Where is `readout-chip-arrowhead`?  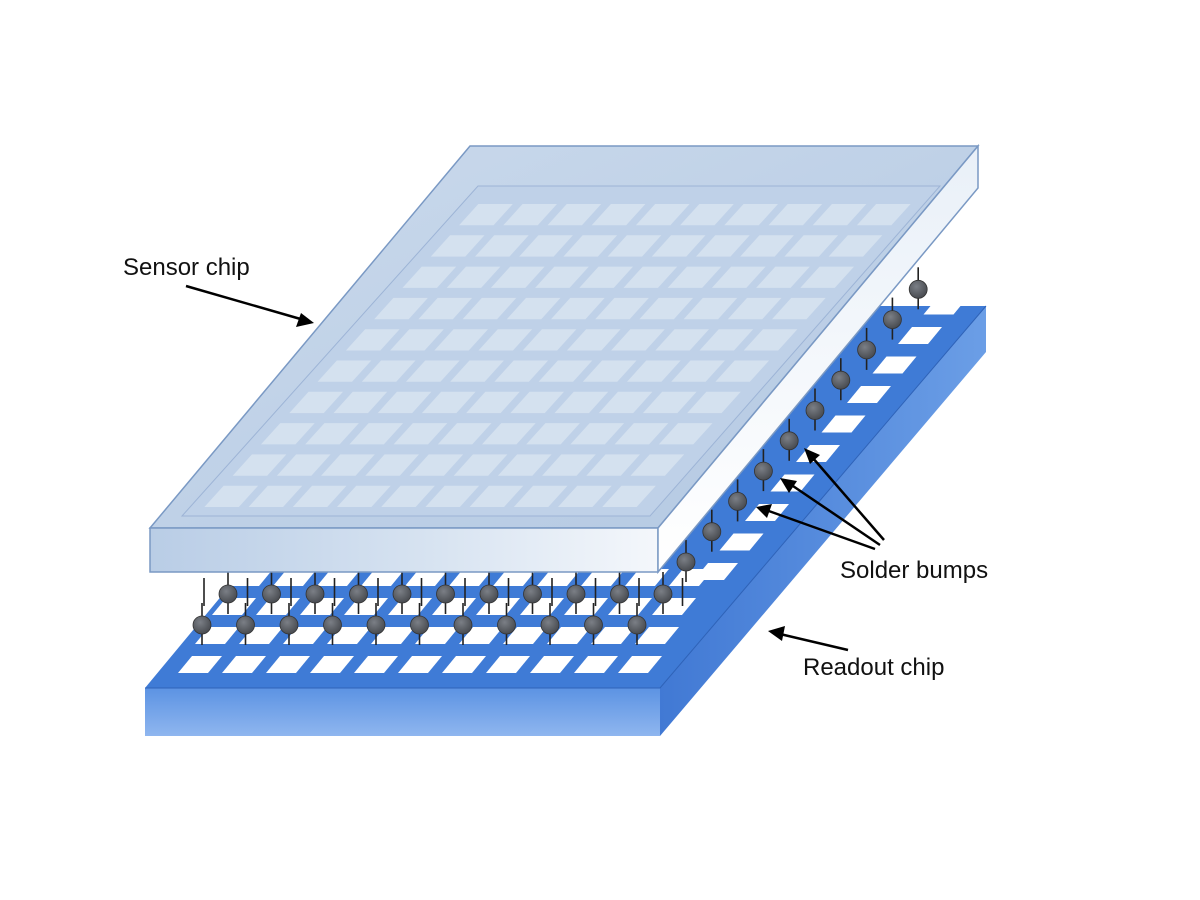
readout-chip-arrowhead is located at coordinates (776, 633).